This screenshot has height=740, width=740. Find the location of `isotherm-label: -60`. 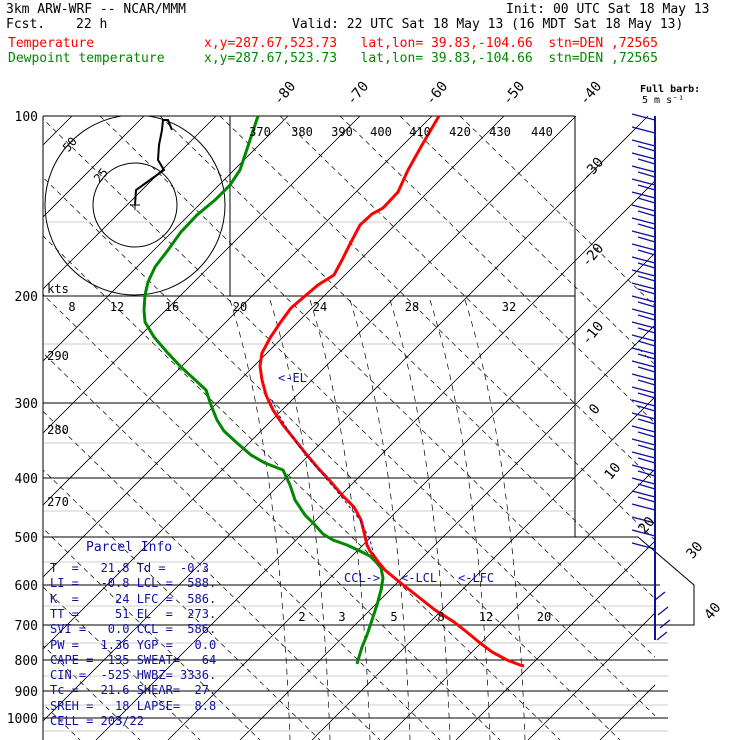

isotherm-label: -60 is located at coordinates (437, 94).